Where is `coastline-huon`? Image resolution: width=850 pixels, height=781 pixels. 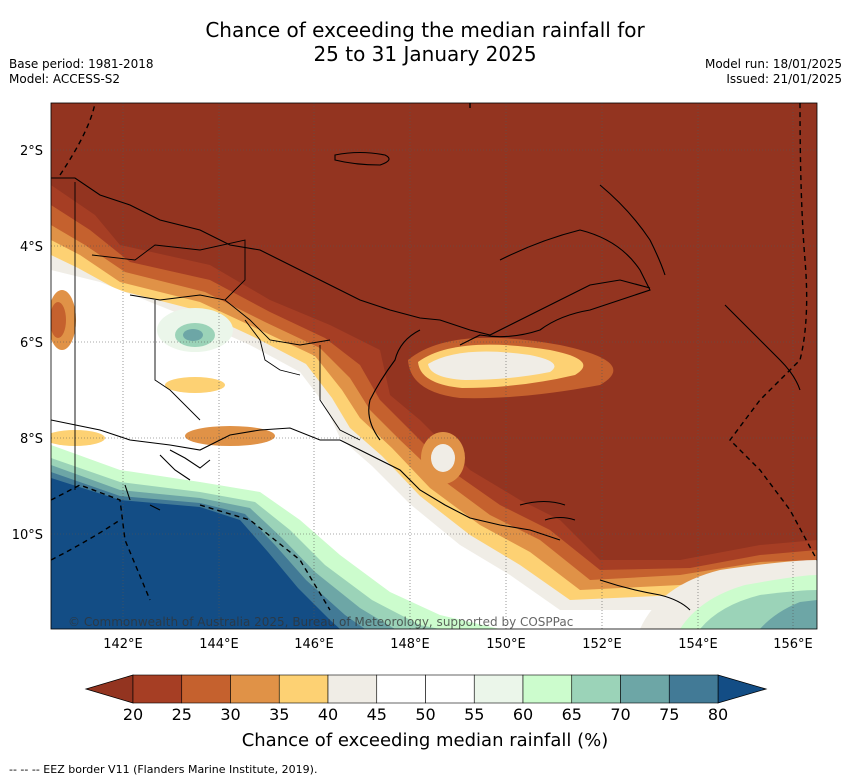 coastline-huon is located at coordinates (394, 385).